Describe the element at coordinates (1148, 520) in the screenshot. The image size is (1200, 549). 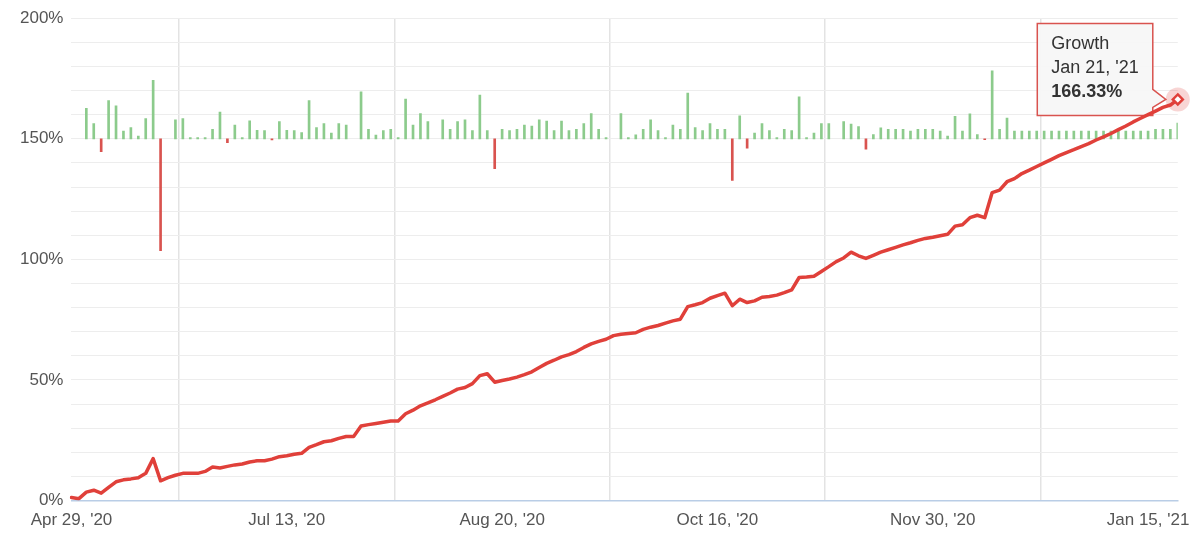
I see `x-tick-label: Jan 15, '21` at that location.